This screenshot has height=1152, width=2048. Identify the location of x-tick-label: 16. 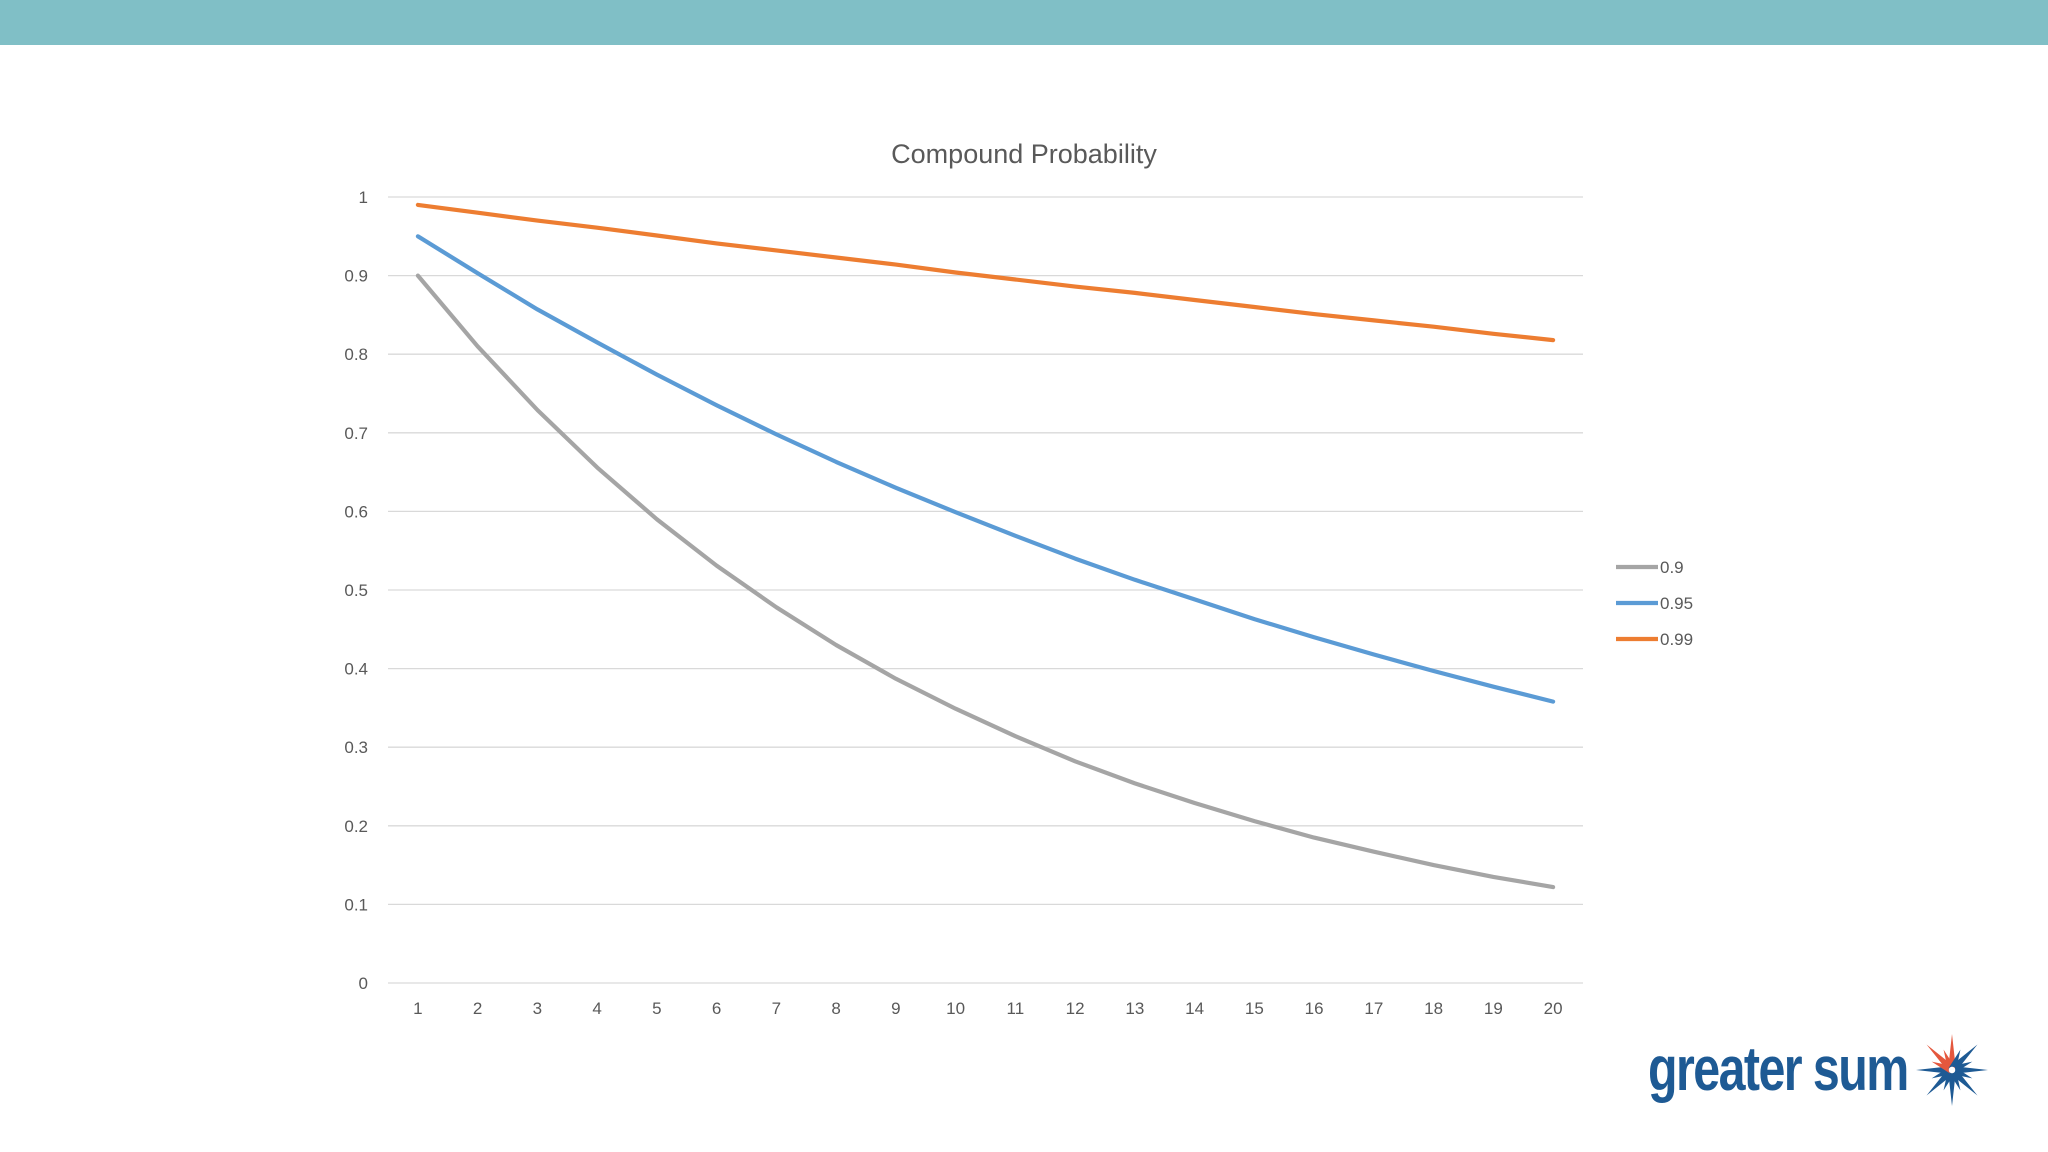
(1314, 1008).